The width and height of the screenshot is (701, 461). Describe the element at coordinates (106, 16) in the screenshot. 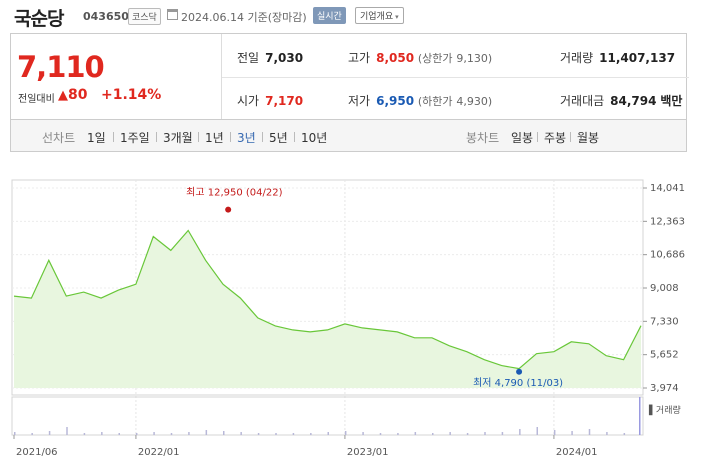

I see `stock-code: 043650` at that location.